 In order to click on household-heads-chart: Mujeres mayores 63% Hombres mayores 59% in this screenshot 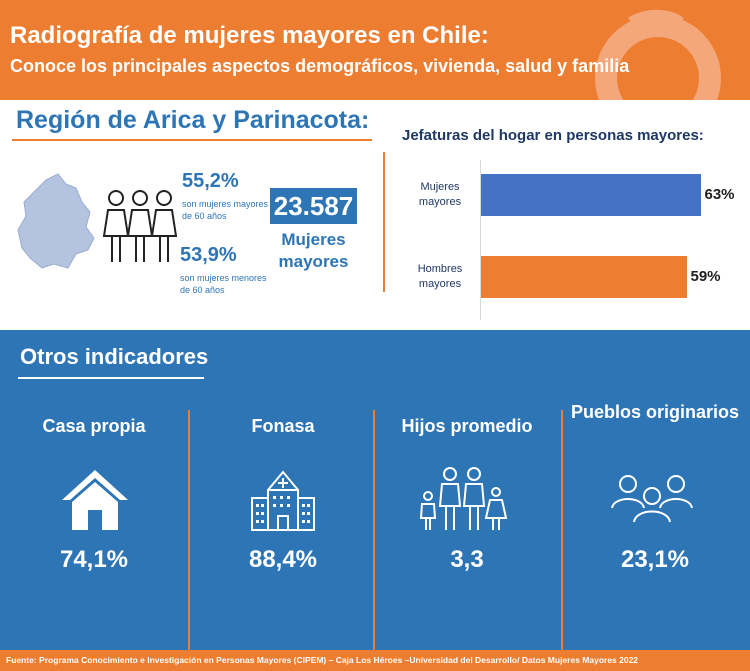, I will do `click(569, 240)`.